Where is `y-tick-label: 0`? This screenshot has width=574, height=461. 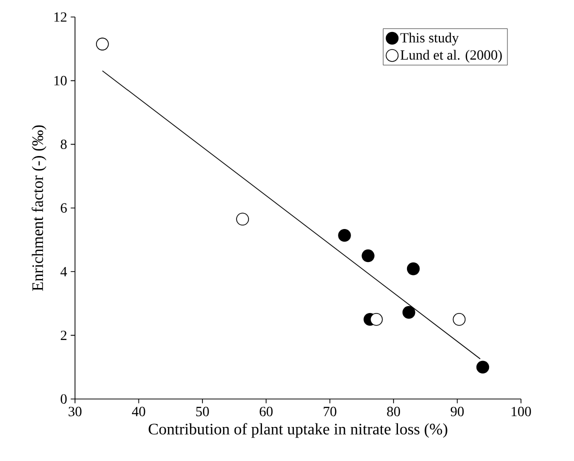 y-tick-label: 0 is located at coordinates (63, 399).